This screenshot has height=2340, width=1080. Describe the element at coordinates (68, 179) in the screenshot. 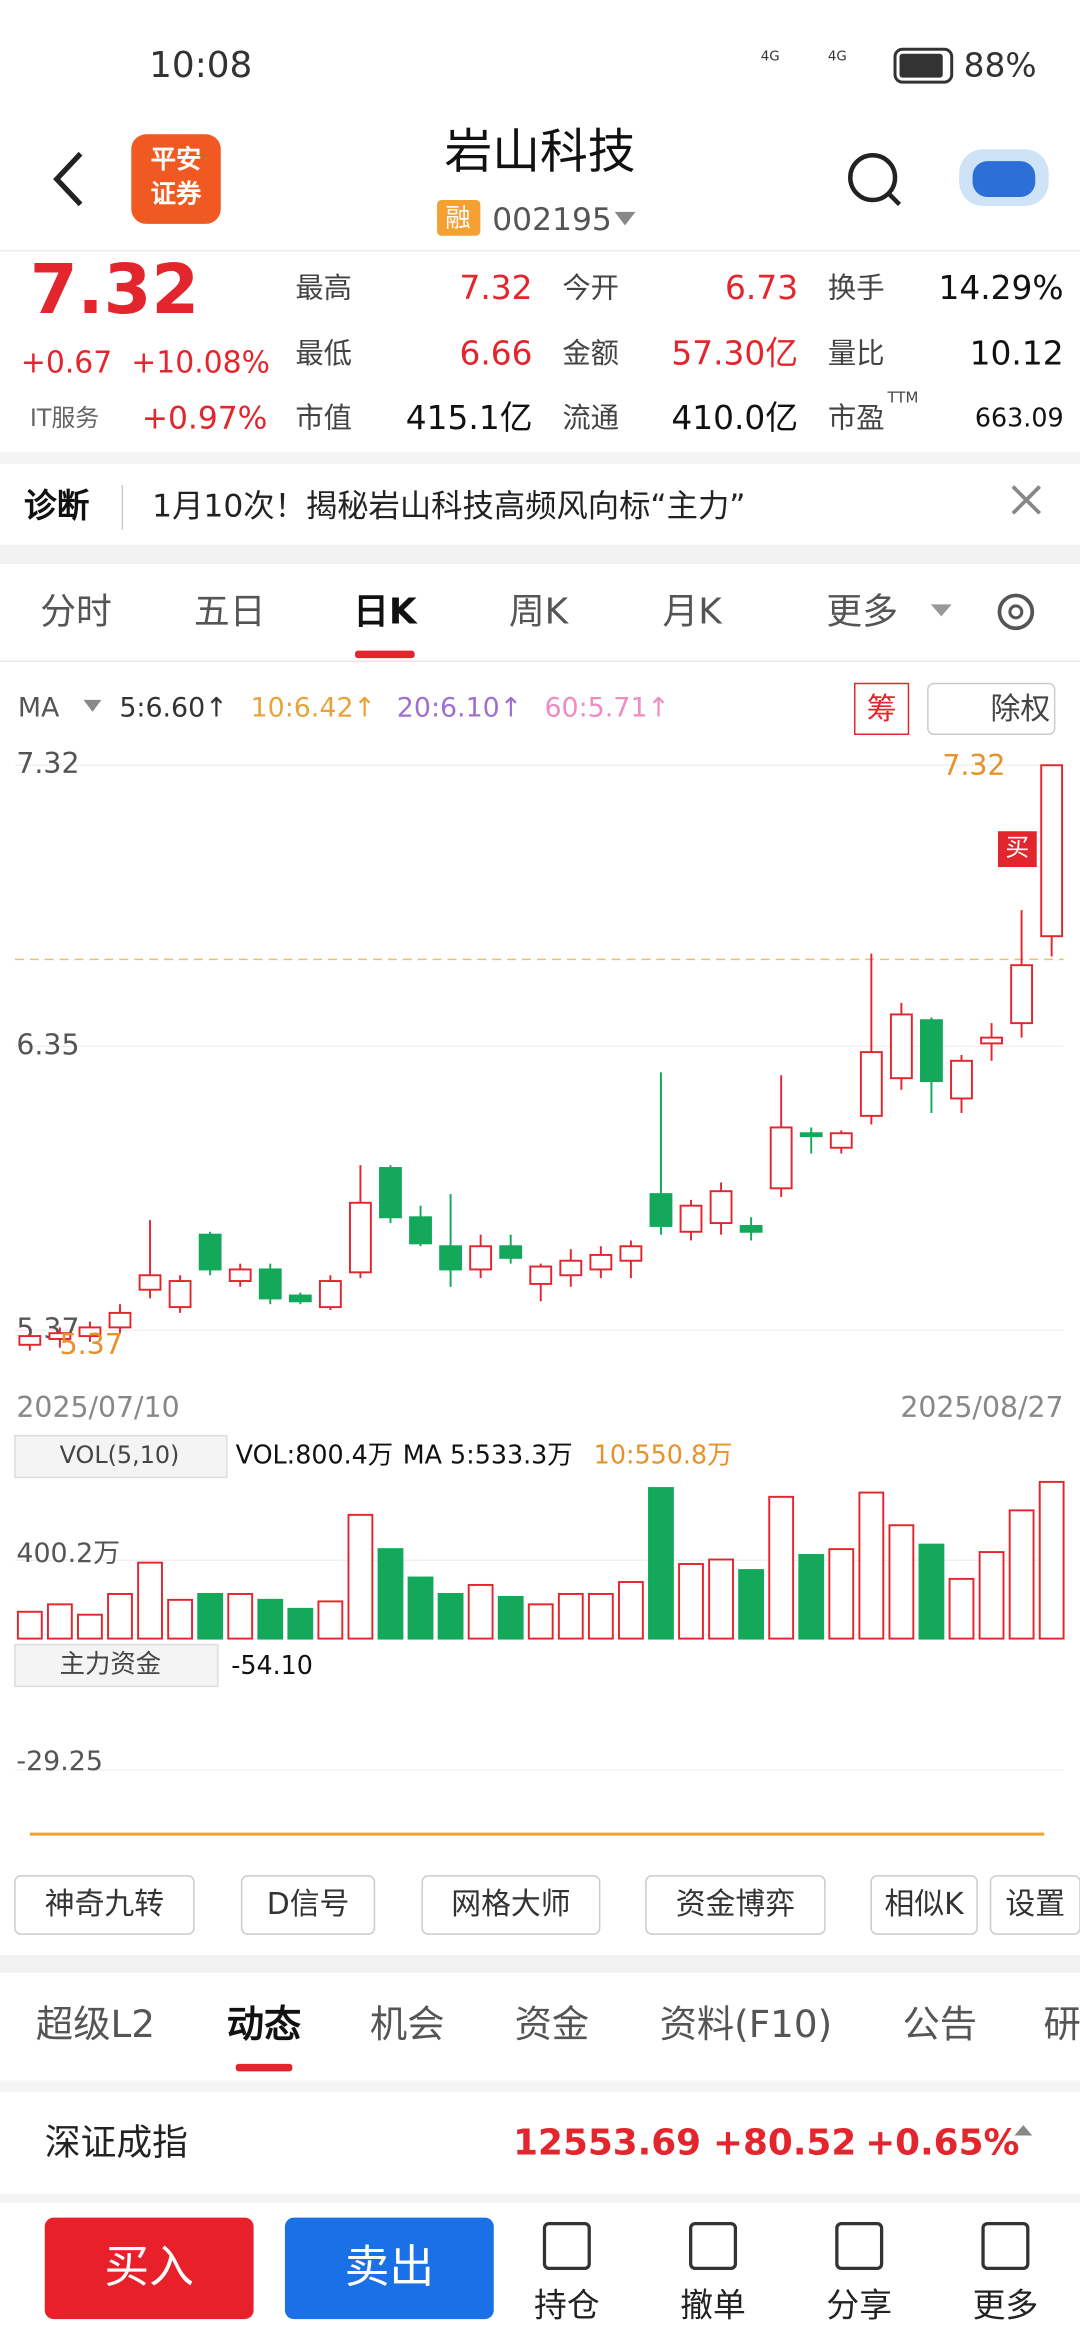

I see `back-button` at that location.